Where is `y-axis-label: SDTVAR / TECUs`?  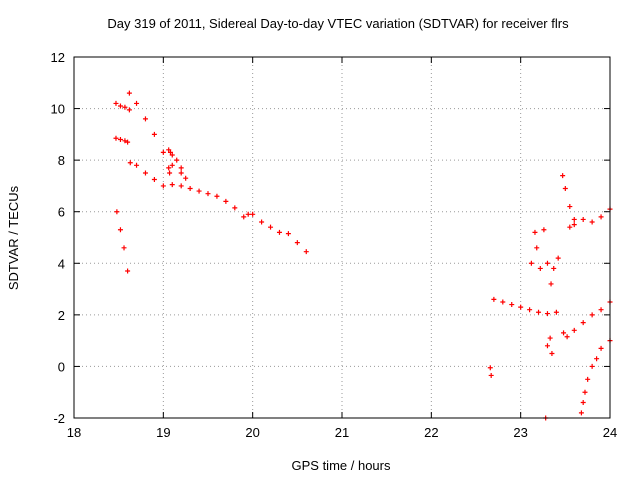
y-axis-label: SDTVAR / TECUs is located at coordinates (13, 237).